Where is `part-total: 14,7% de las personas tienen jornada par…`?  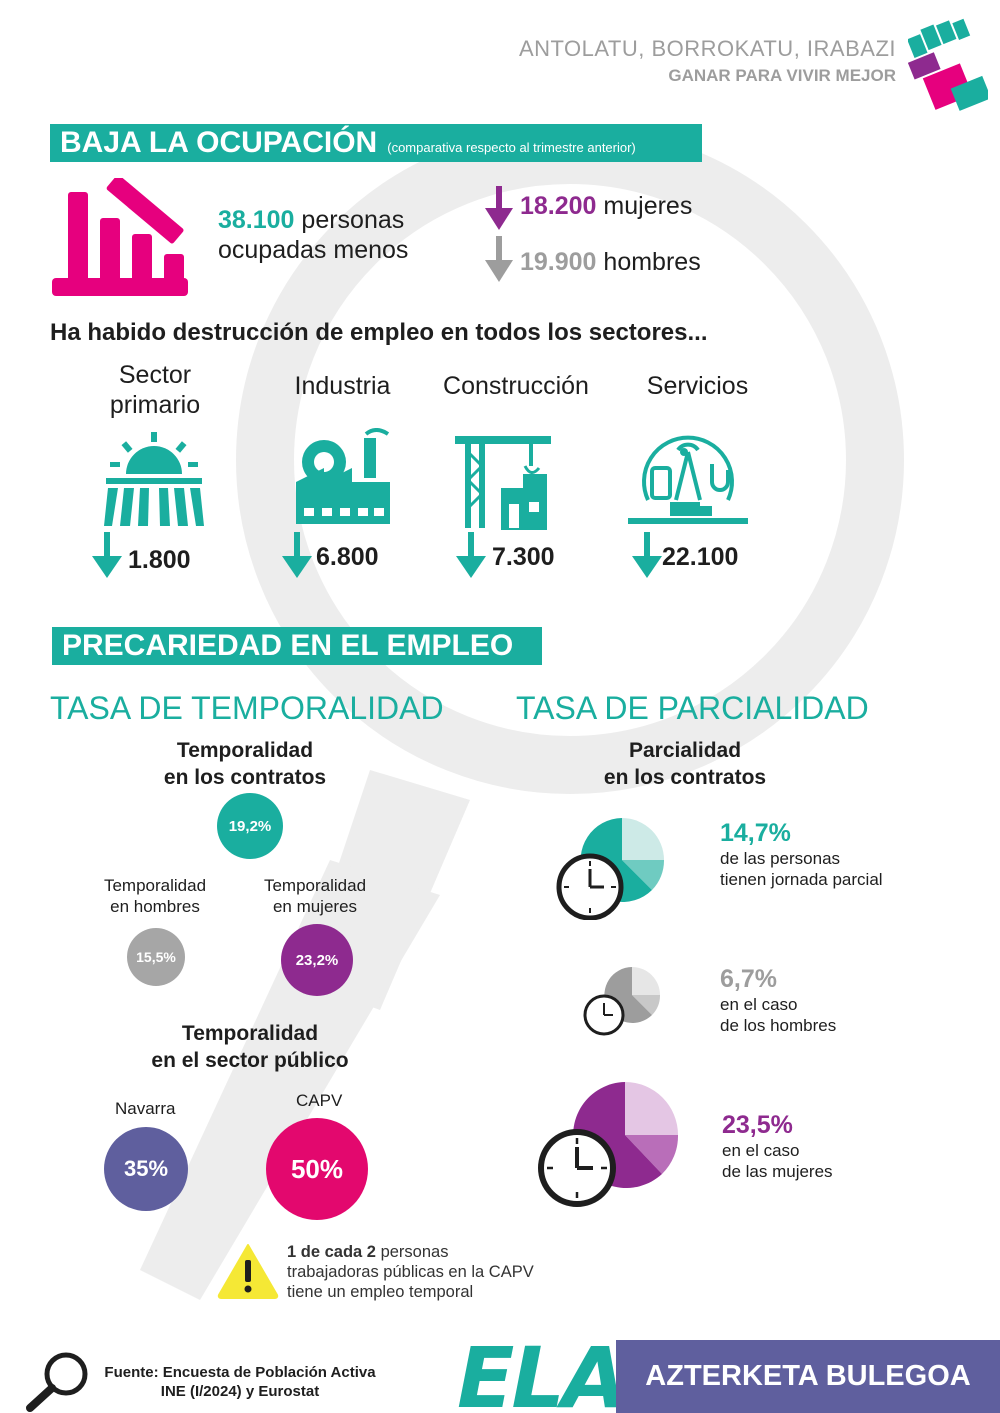
part-total: 14,7% de las personas tienen jornada par… is located at coordinates (801, 854).